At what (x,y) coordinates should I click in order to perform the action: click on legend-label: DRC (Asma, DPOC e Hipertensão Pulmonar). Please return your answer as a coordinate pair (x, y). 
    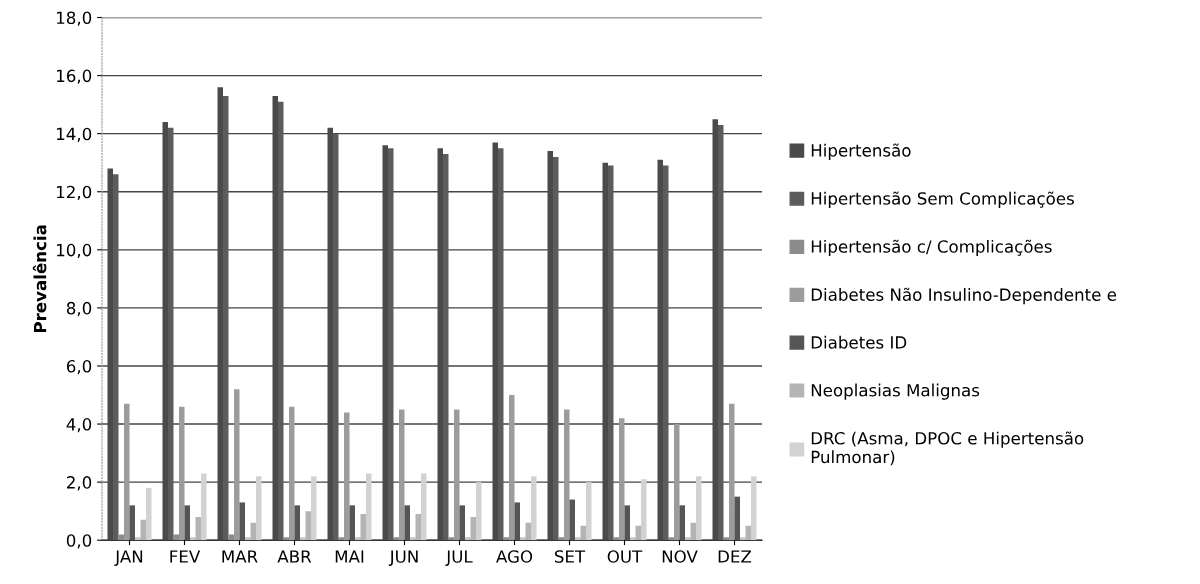
    Looking at the image, I should click on (947, 448).